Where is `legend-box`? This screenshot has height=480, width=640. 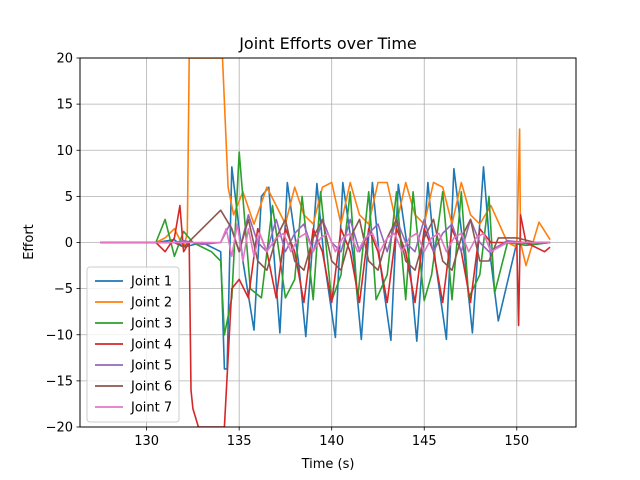
legend-box is located at coordinates (133, 344).